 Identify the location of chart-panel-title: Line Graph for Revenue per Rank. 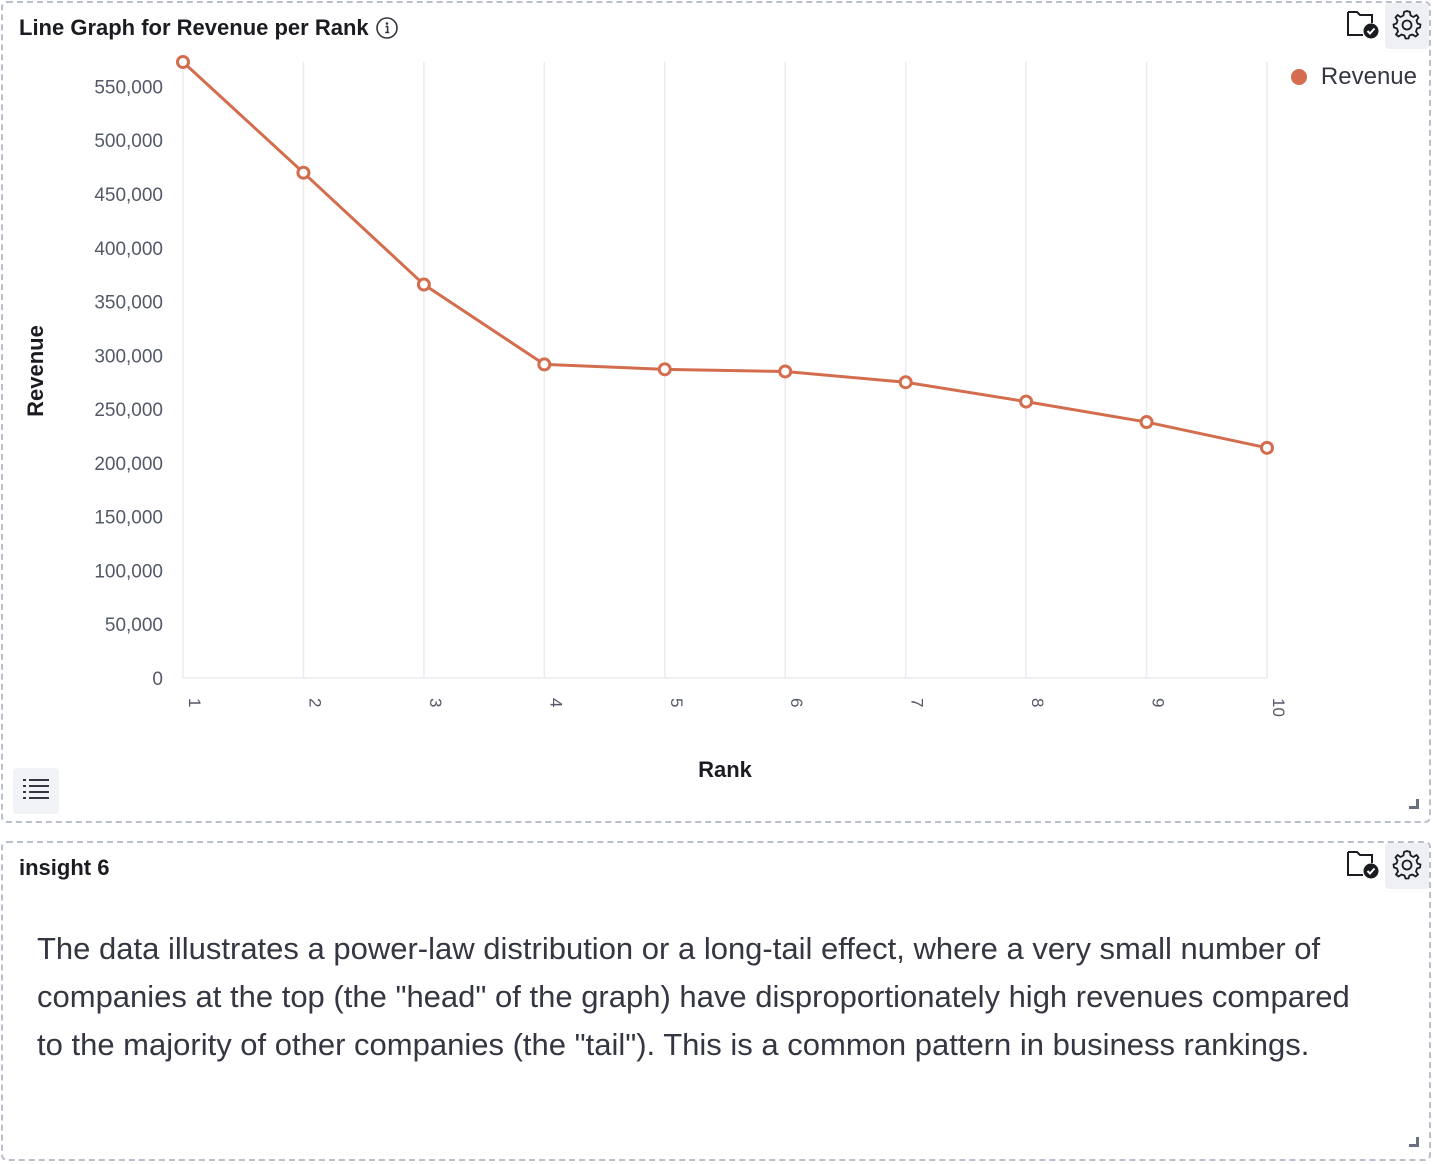
(194, 27).